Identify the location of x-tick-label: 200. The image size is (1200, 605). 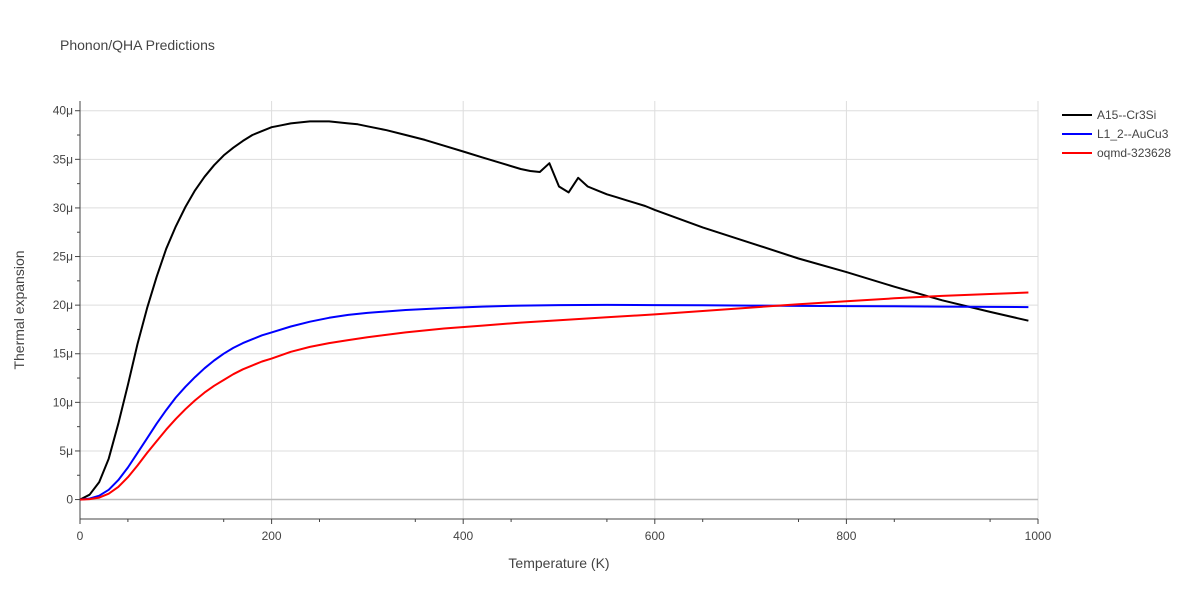
(272, 536).